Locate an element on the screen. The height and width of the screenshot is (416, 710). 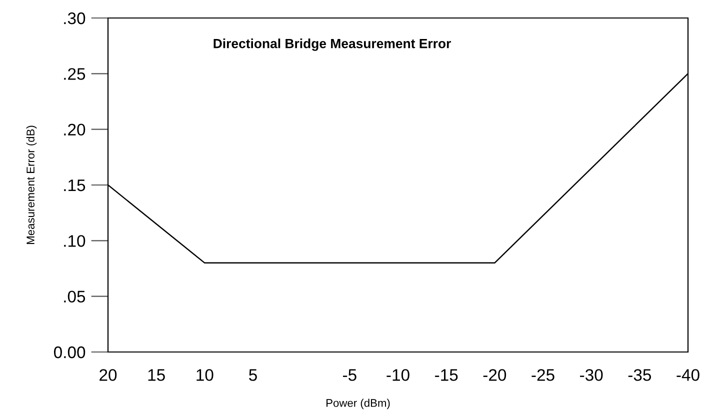
y-tick-label: .05 is located at coordinates (75, 296).